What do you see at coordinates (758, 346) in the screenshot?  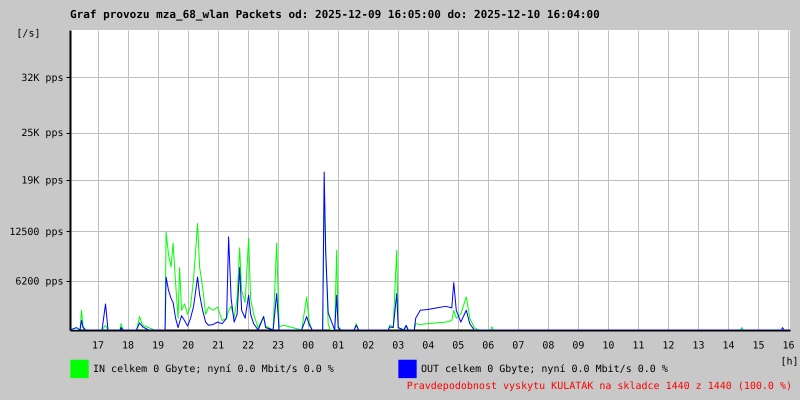 I see `x-tick-label: 15` at bounding box center [758, 346].